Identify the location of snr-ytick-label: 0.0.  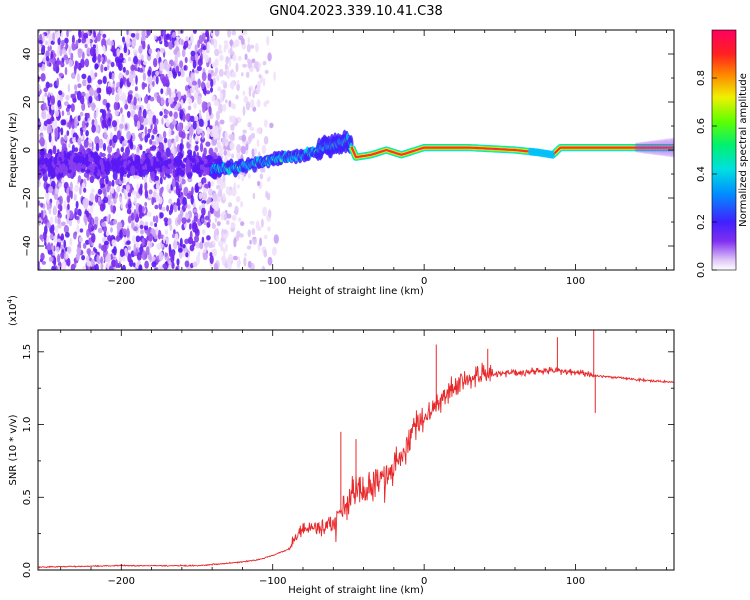
(27, 570).